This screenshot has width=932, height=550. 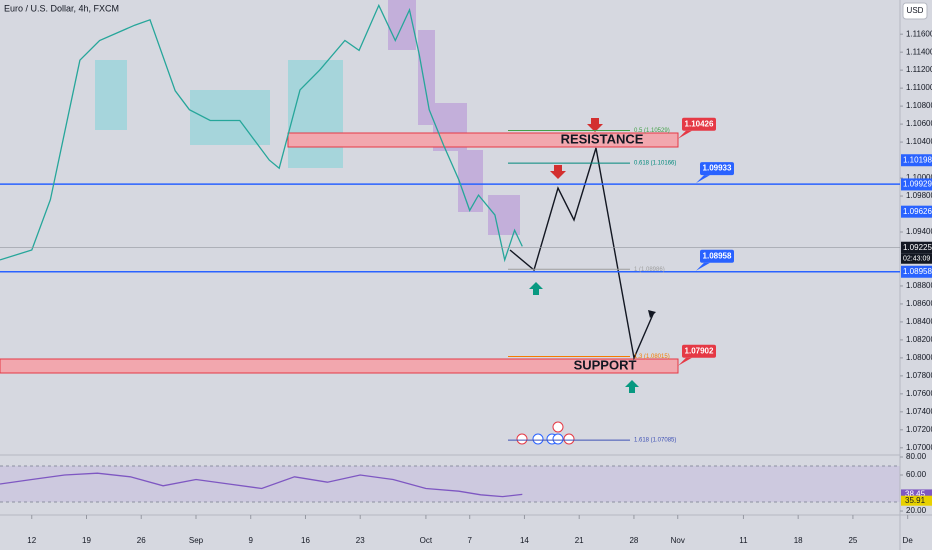 What do you see at coordinates (652, 131) in the screenshot?
I see `fib-label: 0.5 (1.10529)` at bounding box center [652, 131].